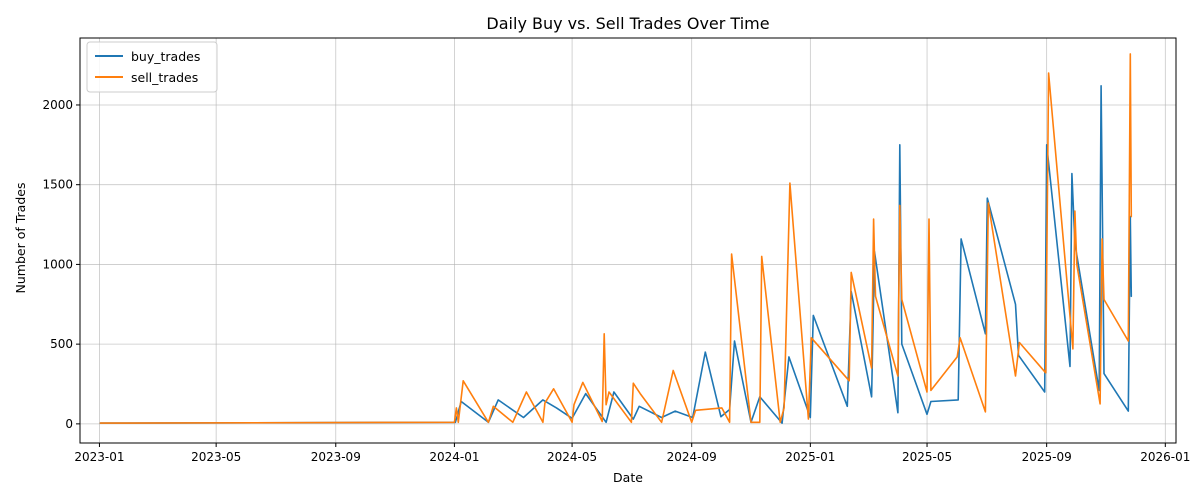 This screenshot has width=1200, height=500. I want to click on legend: buy_trades sell_trades, so click(152, 67).